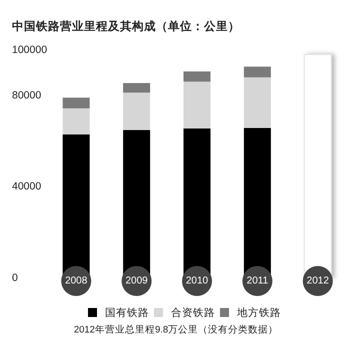 The height and width of the screenshot is (345, 350). What do you see at coordinates (136, 281) in the screenshot?
I see `x-tick-label: 2009` at bounding box center [136, 281].